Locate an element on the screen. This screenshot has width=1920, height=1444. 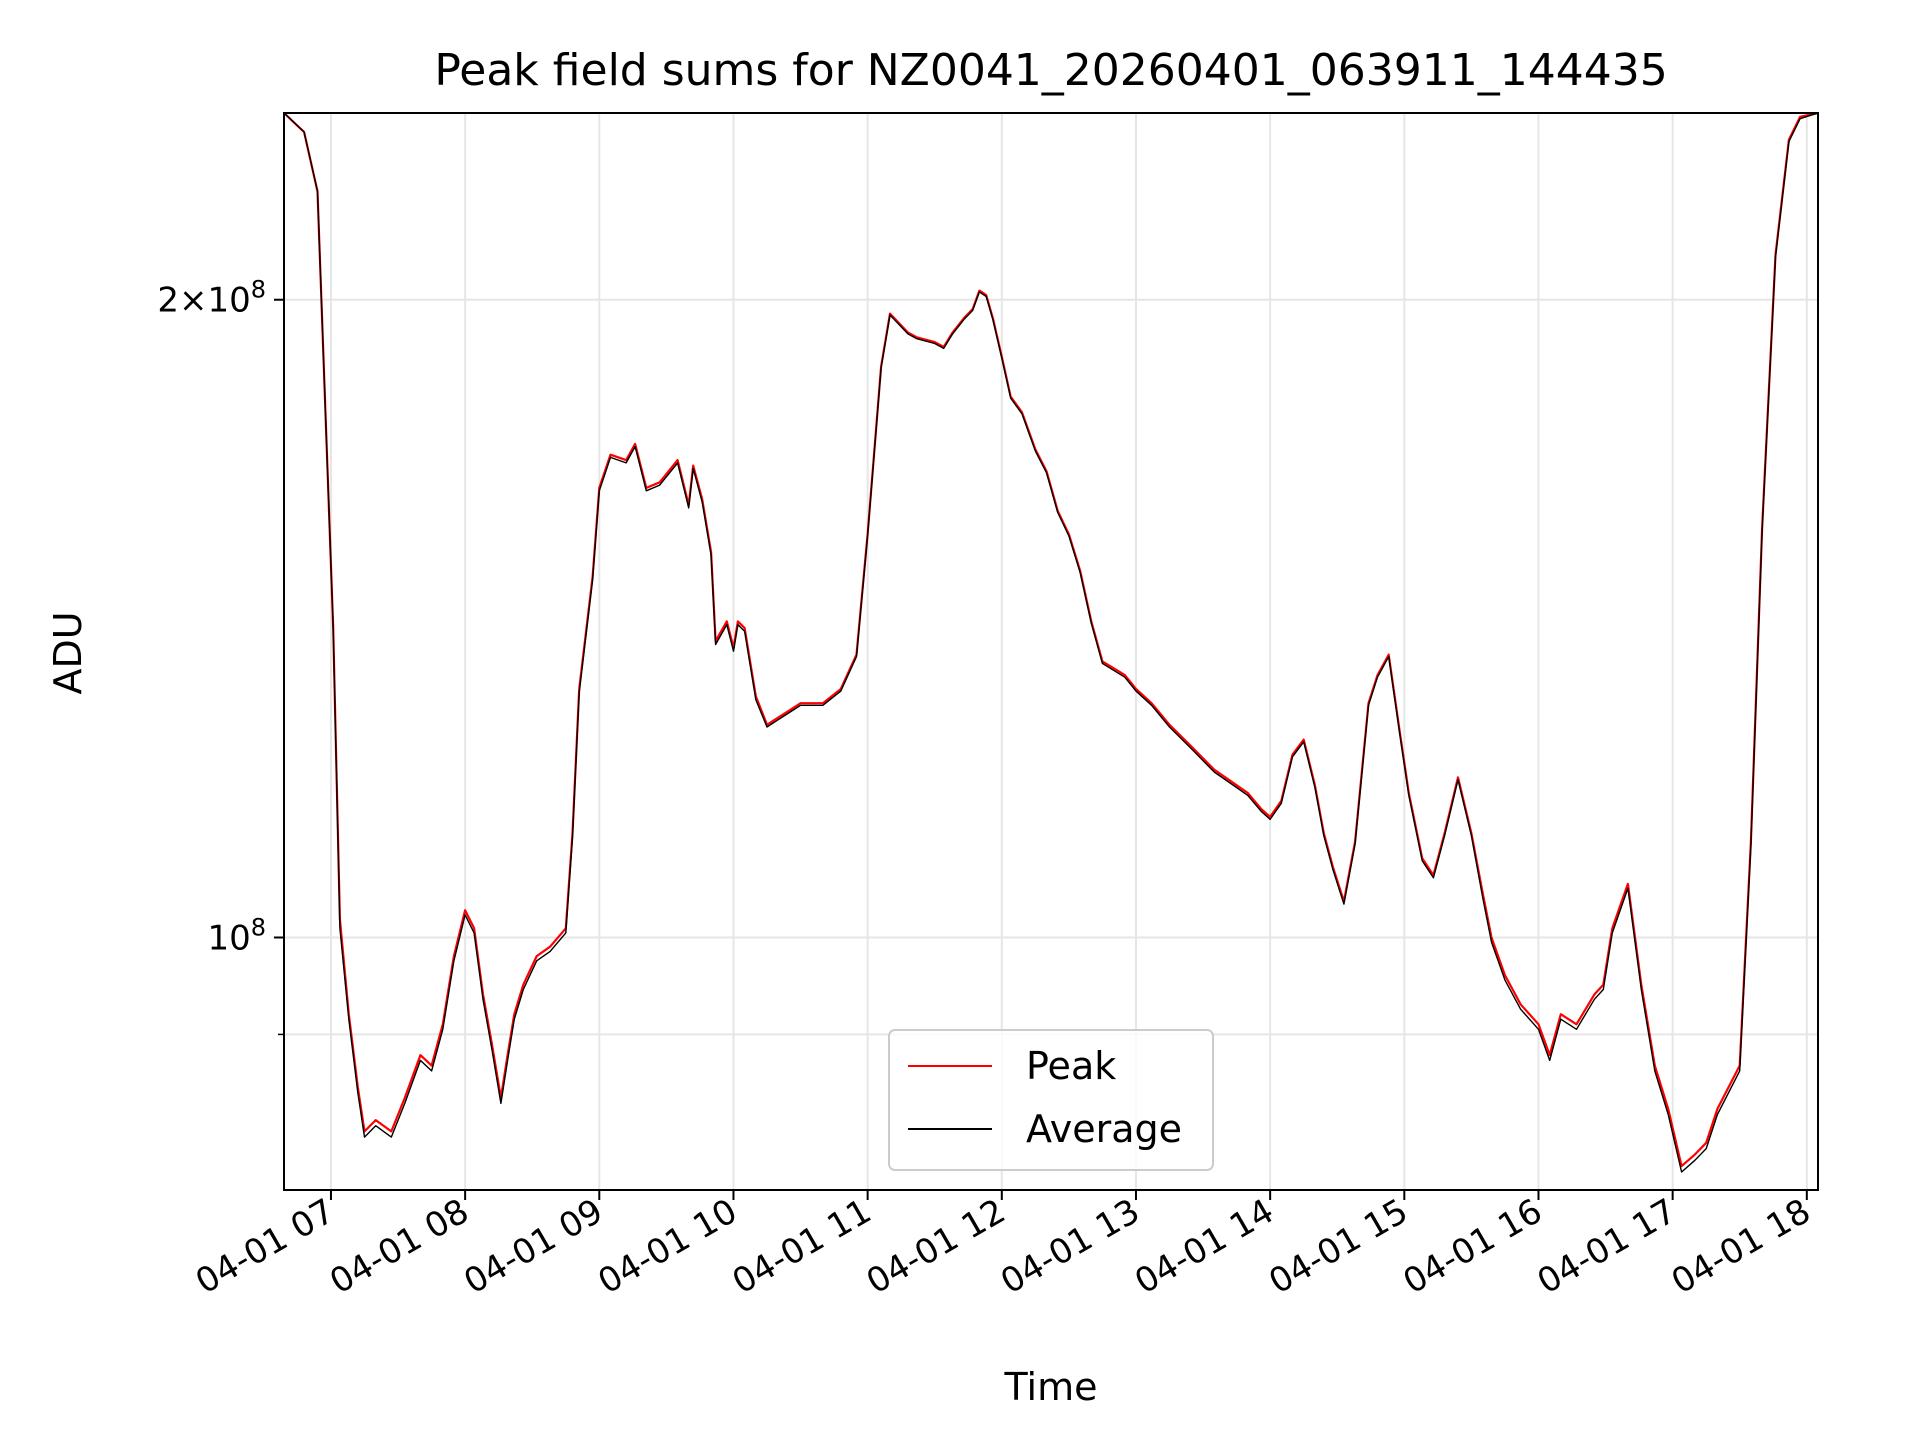
x-axis-label: Time is located at coordinates (1051, 1387).